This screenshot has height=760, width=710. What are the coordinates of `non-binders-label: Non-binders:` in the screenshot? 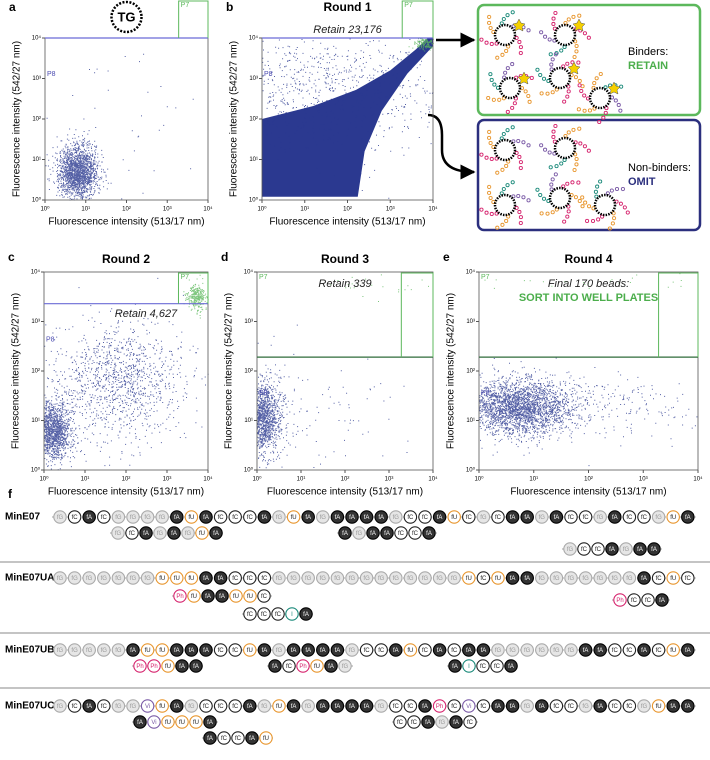 It's located at (659, 168).